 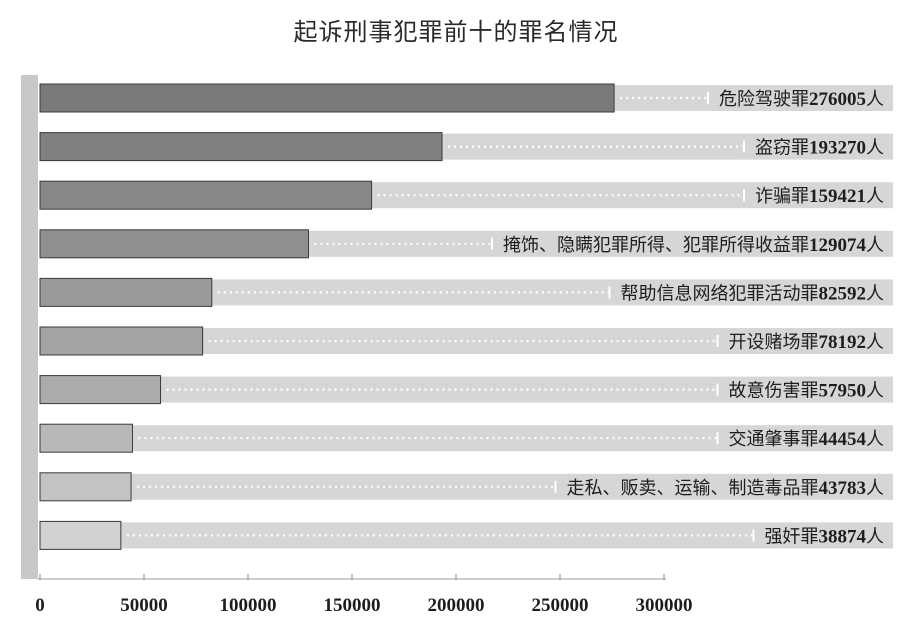 I want to click on bar-label: 危险驾驶罪276005人, so click(x=801, y=99).